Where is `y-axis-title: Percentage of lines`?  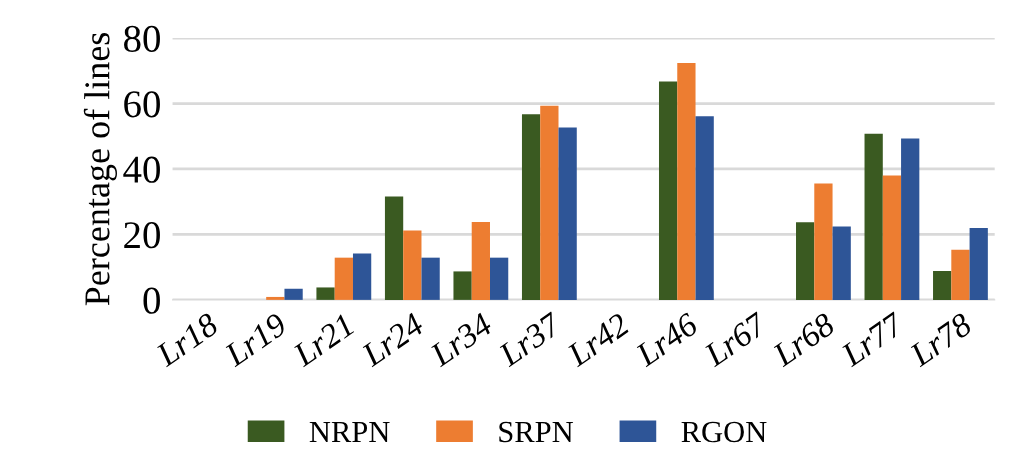
y-axis-title: Percentage of lines is located at coordinates (100, 169).